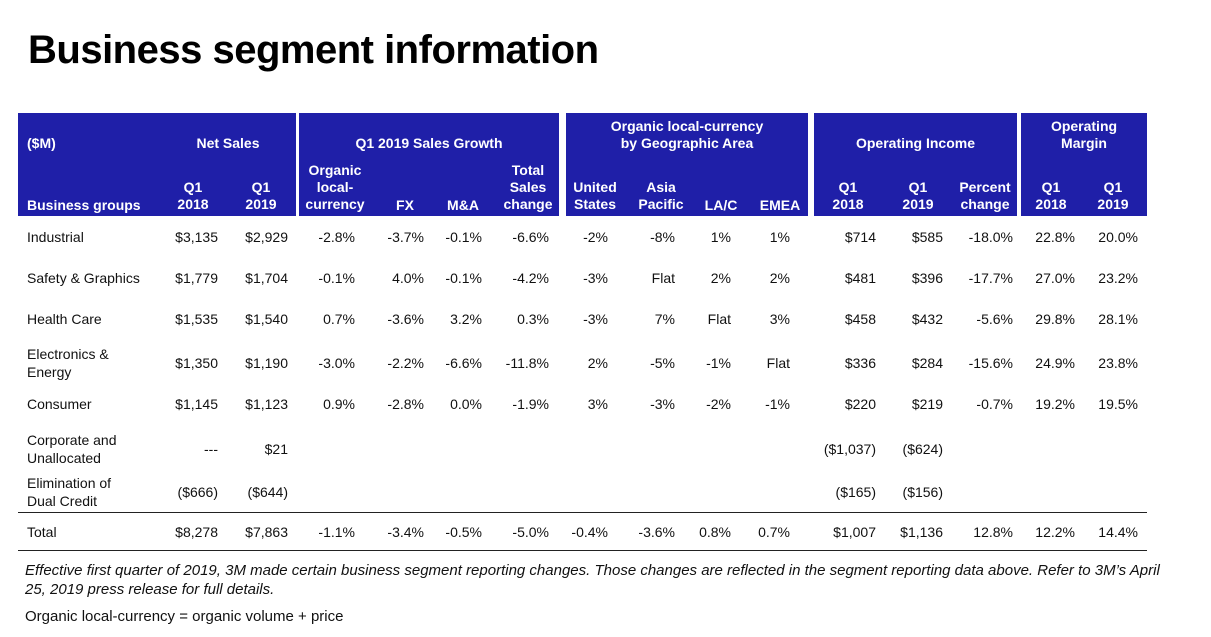 Image resolution: width=1211 pixels, height=637 pixels. What do you see at coordinates (860, 236) in the screenshot?
I see `table-cell: $714` at bounding box center [860, 236].